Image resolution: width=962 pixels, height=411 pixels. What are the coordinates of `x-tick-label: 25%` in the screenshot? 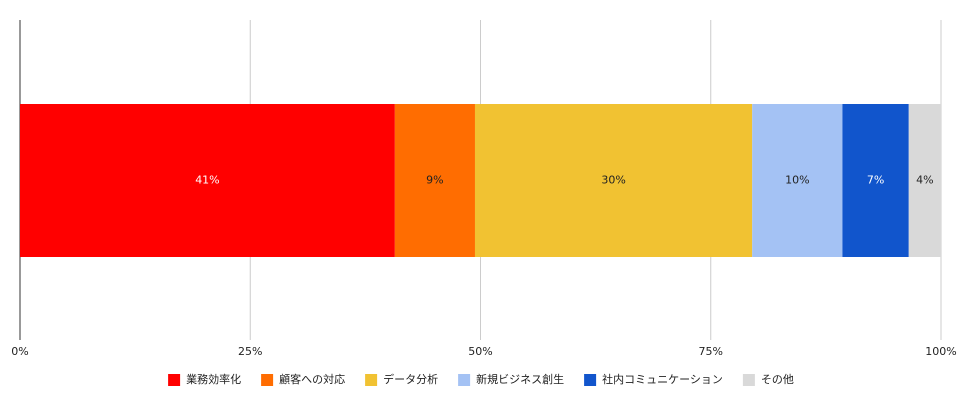 It's located at (250, 351).